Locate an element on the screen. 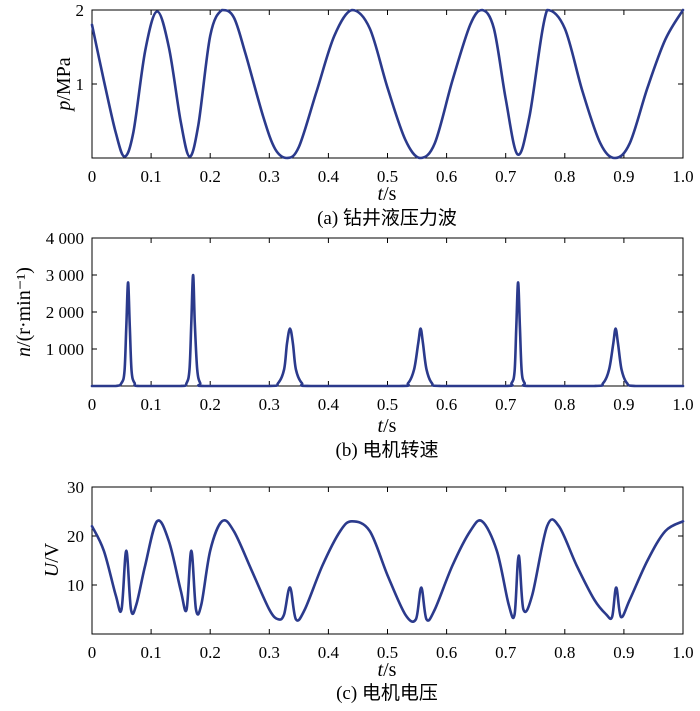 Image resolution: width=700 pixels, height=711 pixels. y-tick-label: 10 is located at coordinates (75, 585).